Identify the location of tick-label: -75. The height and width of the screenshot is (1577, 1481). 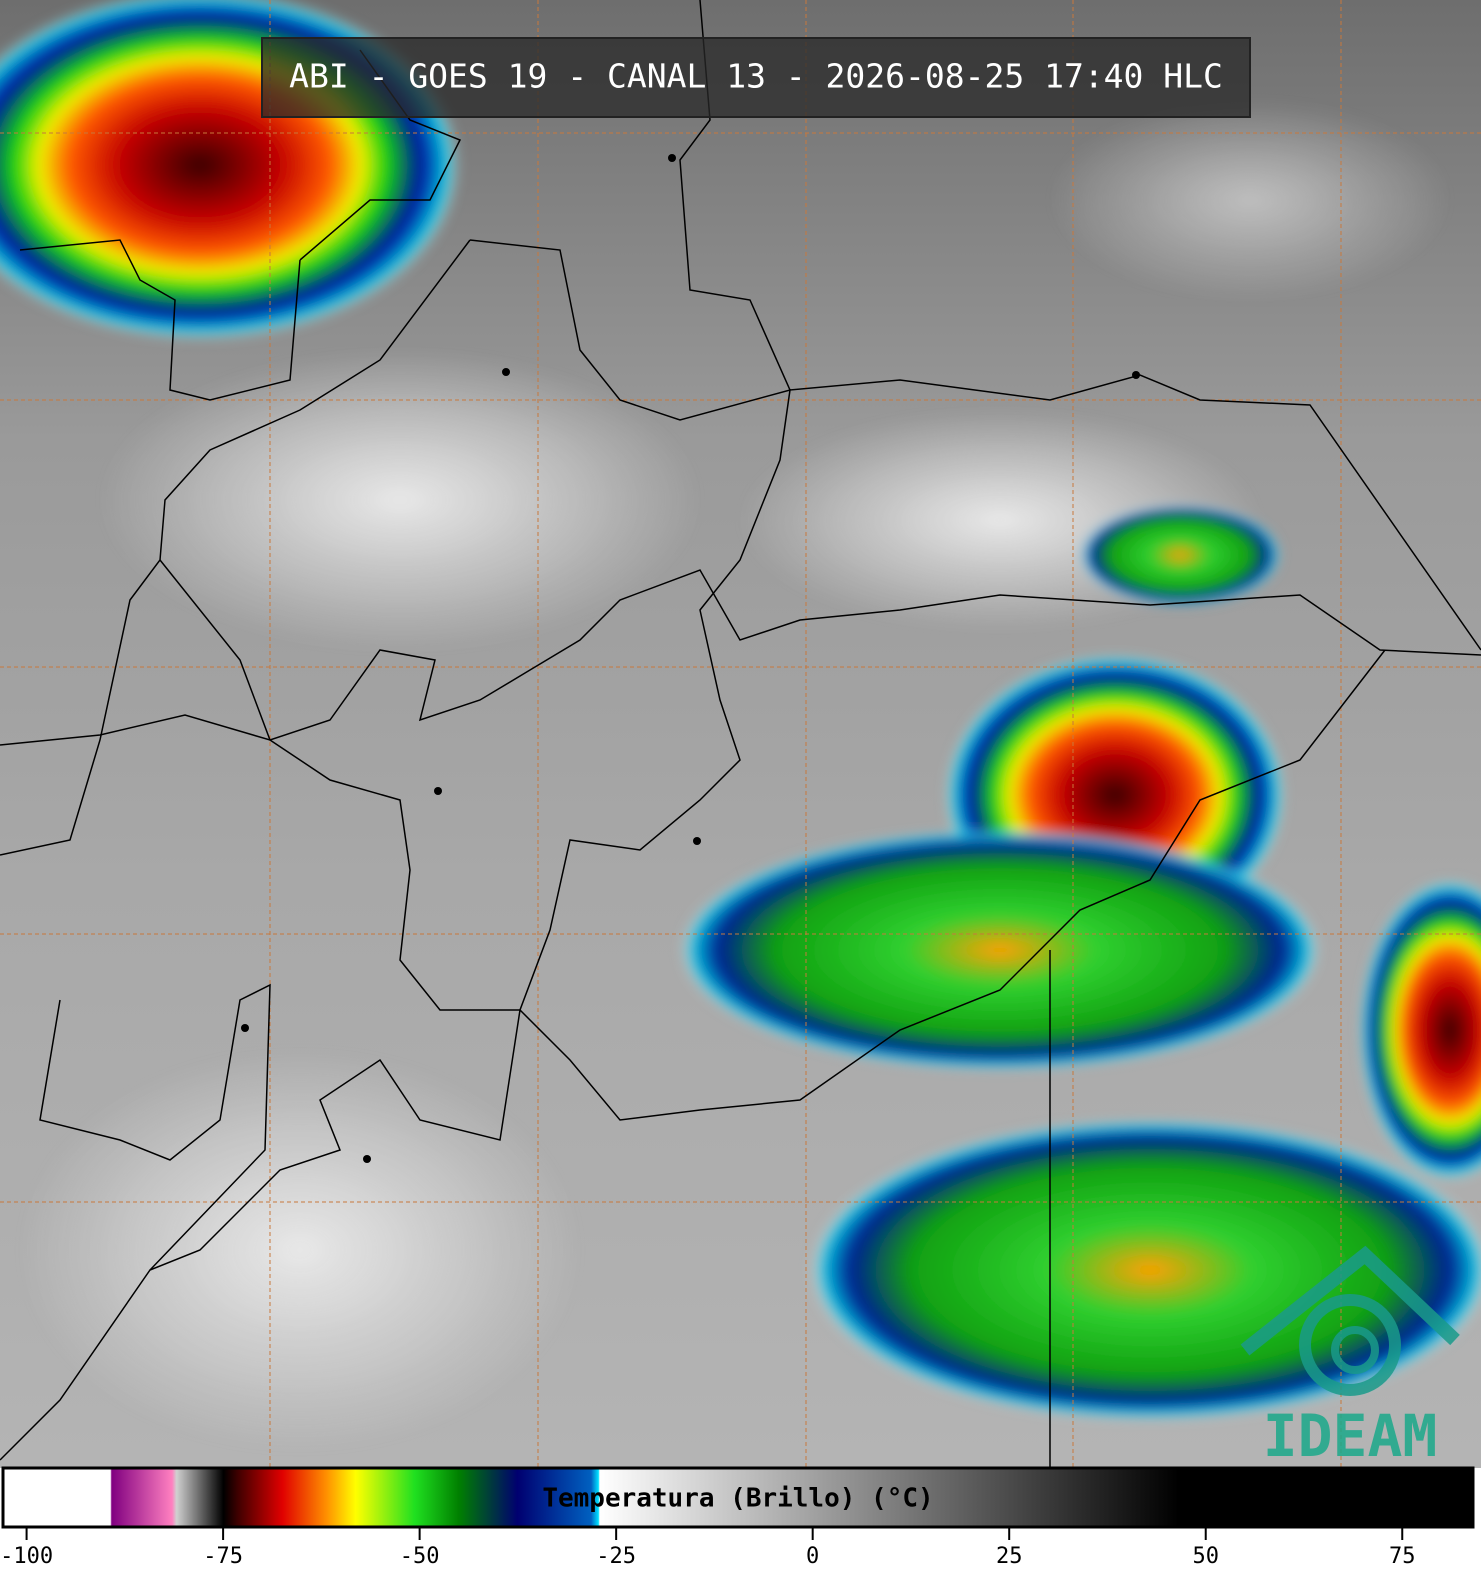
(223, 1556).